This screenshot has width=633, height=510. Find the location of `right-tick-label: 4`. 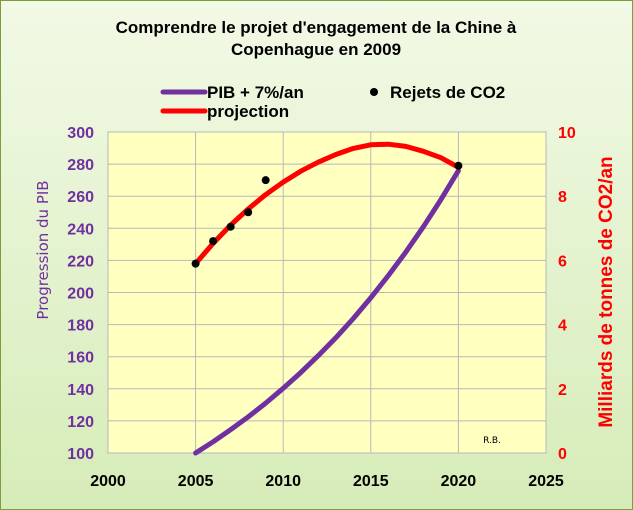

right-tick-label: 4 is located at coordinates (562, 326).